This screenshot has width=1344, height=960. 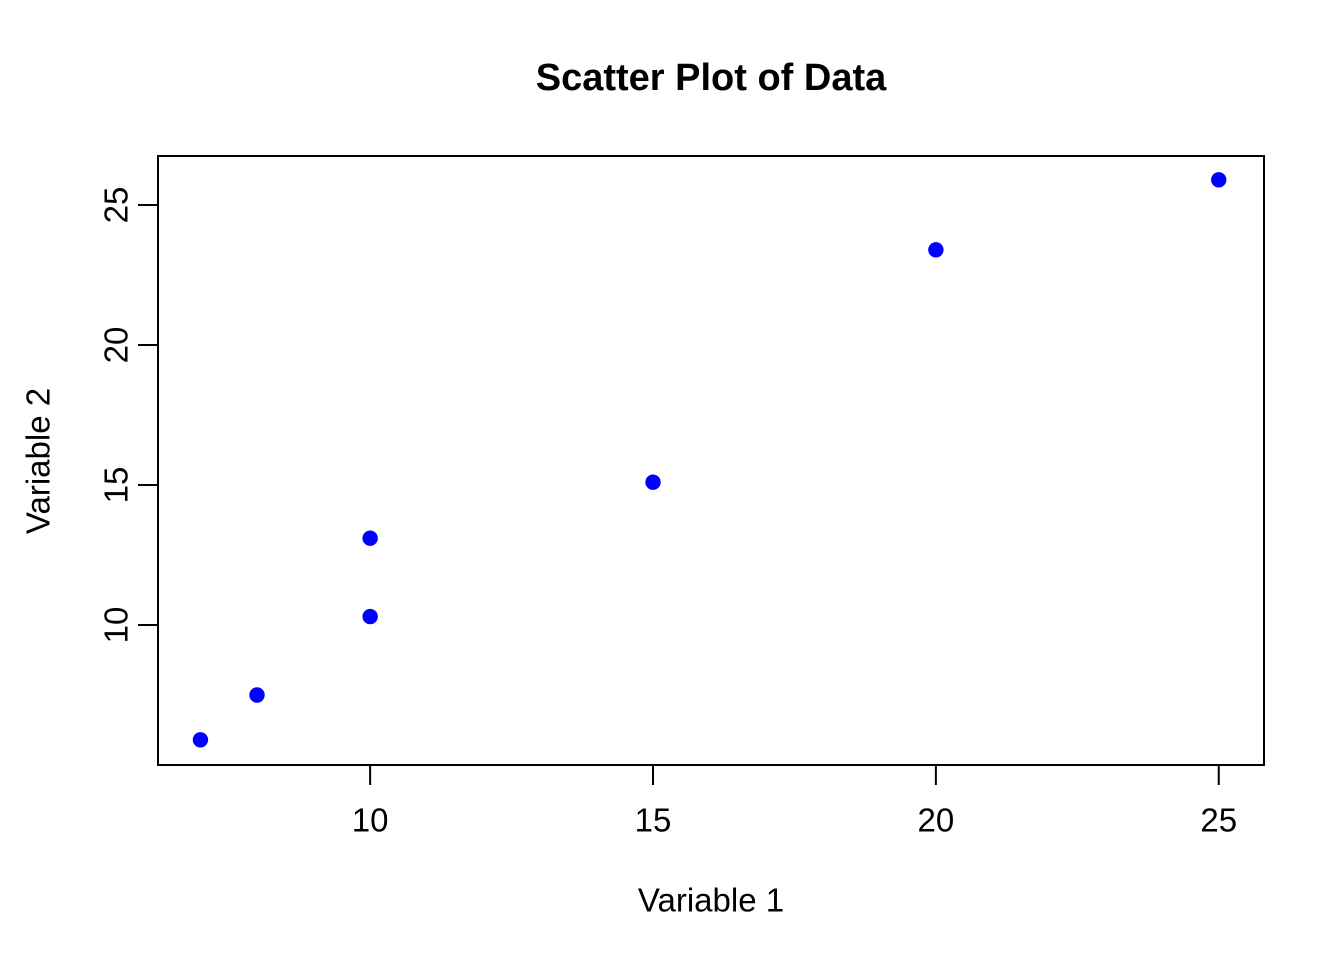 I want to click on y-tick-label: 15, so click(x=116, y=485).